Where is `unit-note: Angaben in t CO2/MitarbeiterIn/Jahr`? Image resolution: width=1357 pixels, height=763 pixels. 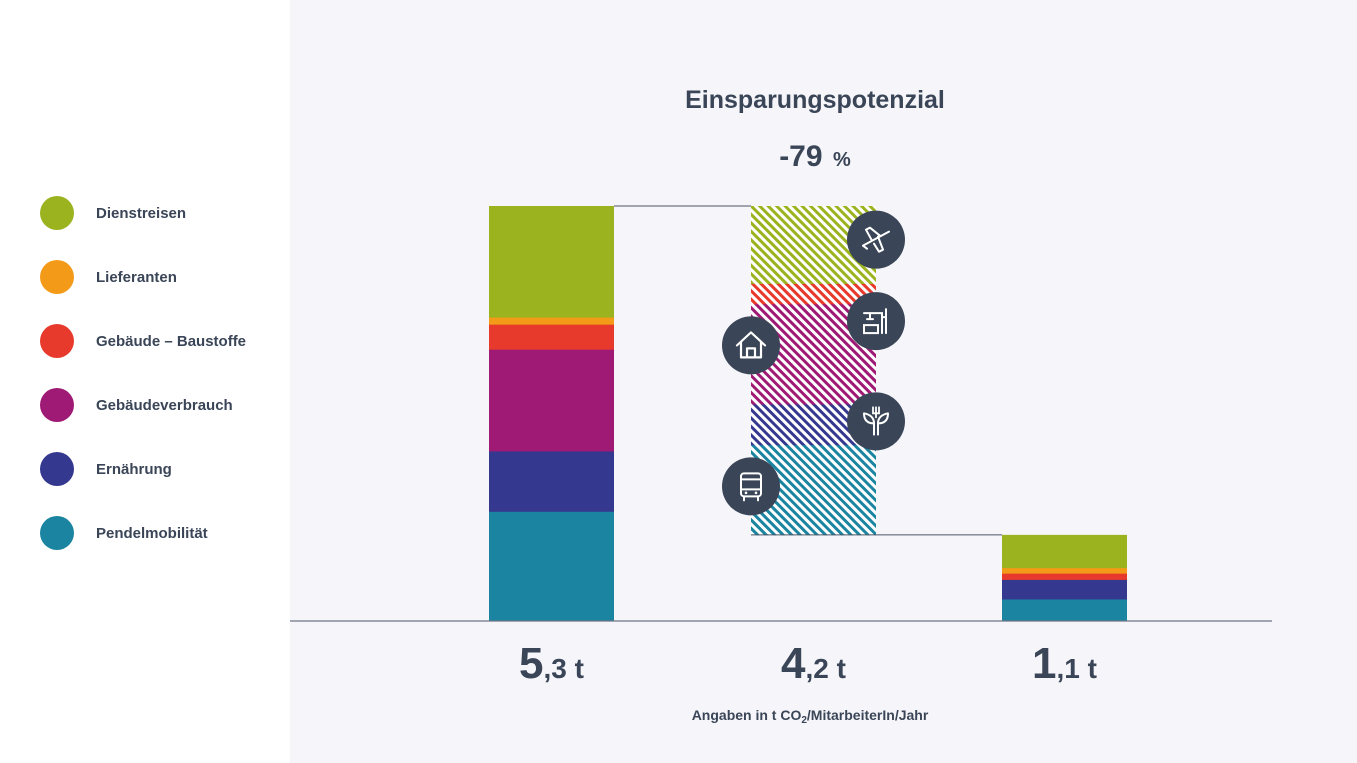 unit-note: Angaben in t CO2/MitarbeiterIn/Jahr is located at coordinates (810, 716).